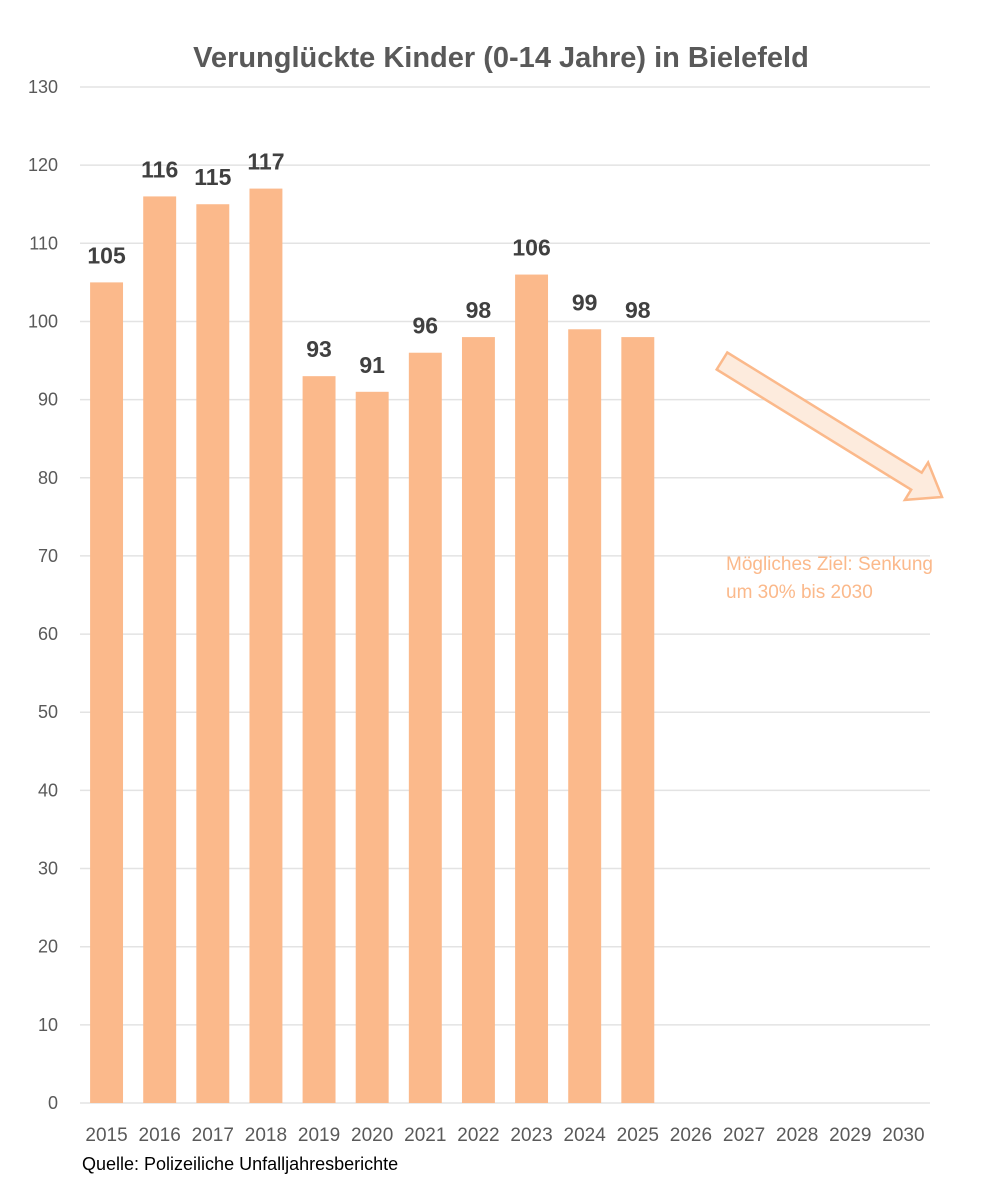 The image size is (1002, 1200). Describe the element at coordinates (638, 1135) in the screenshot. I see `x-tick-label: 2025` at that location.